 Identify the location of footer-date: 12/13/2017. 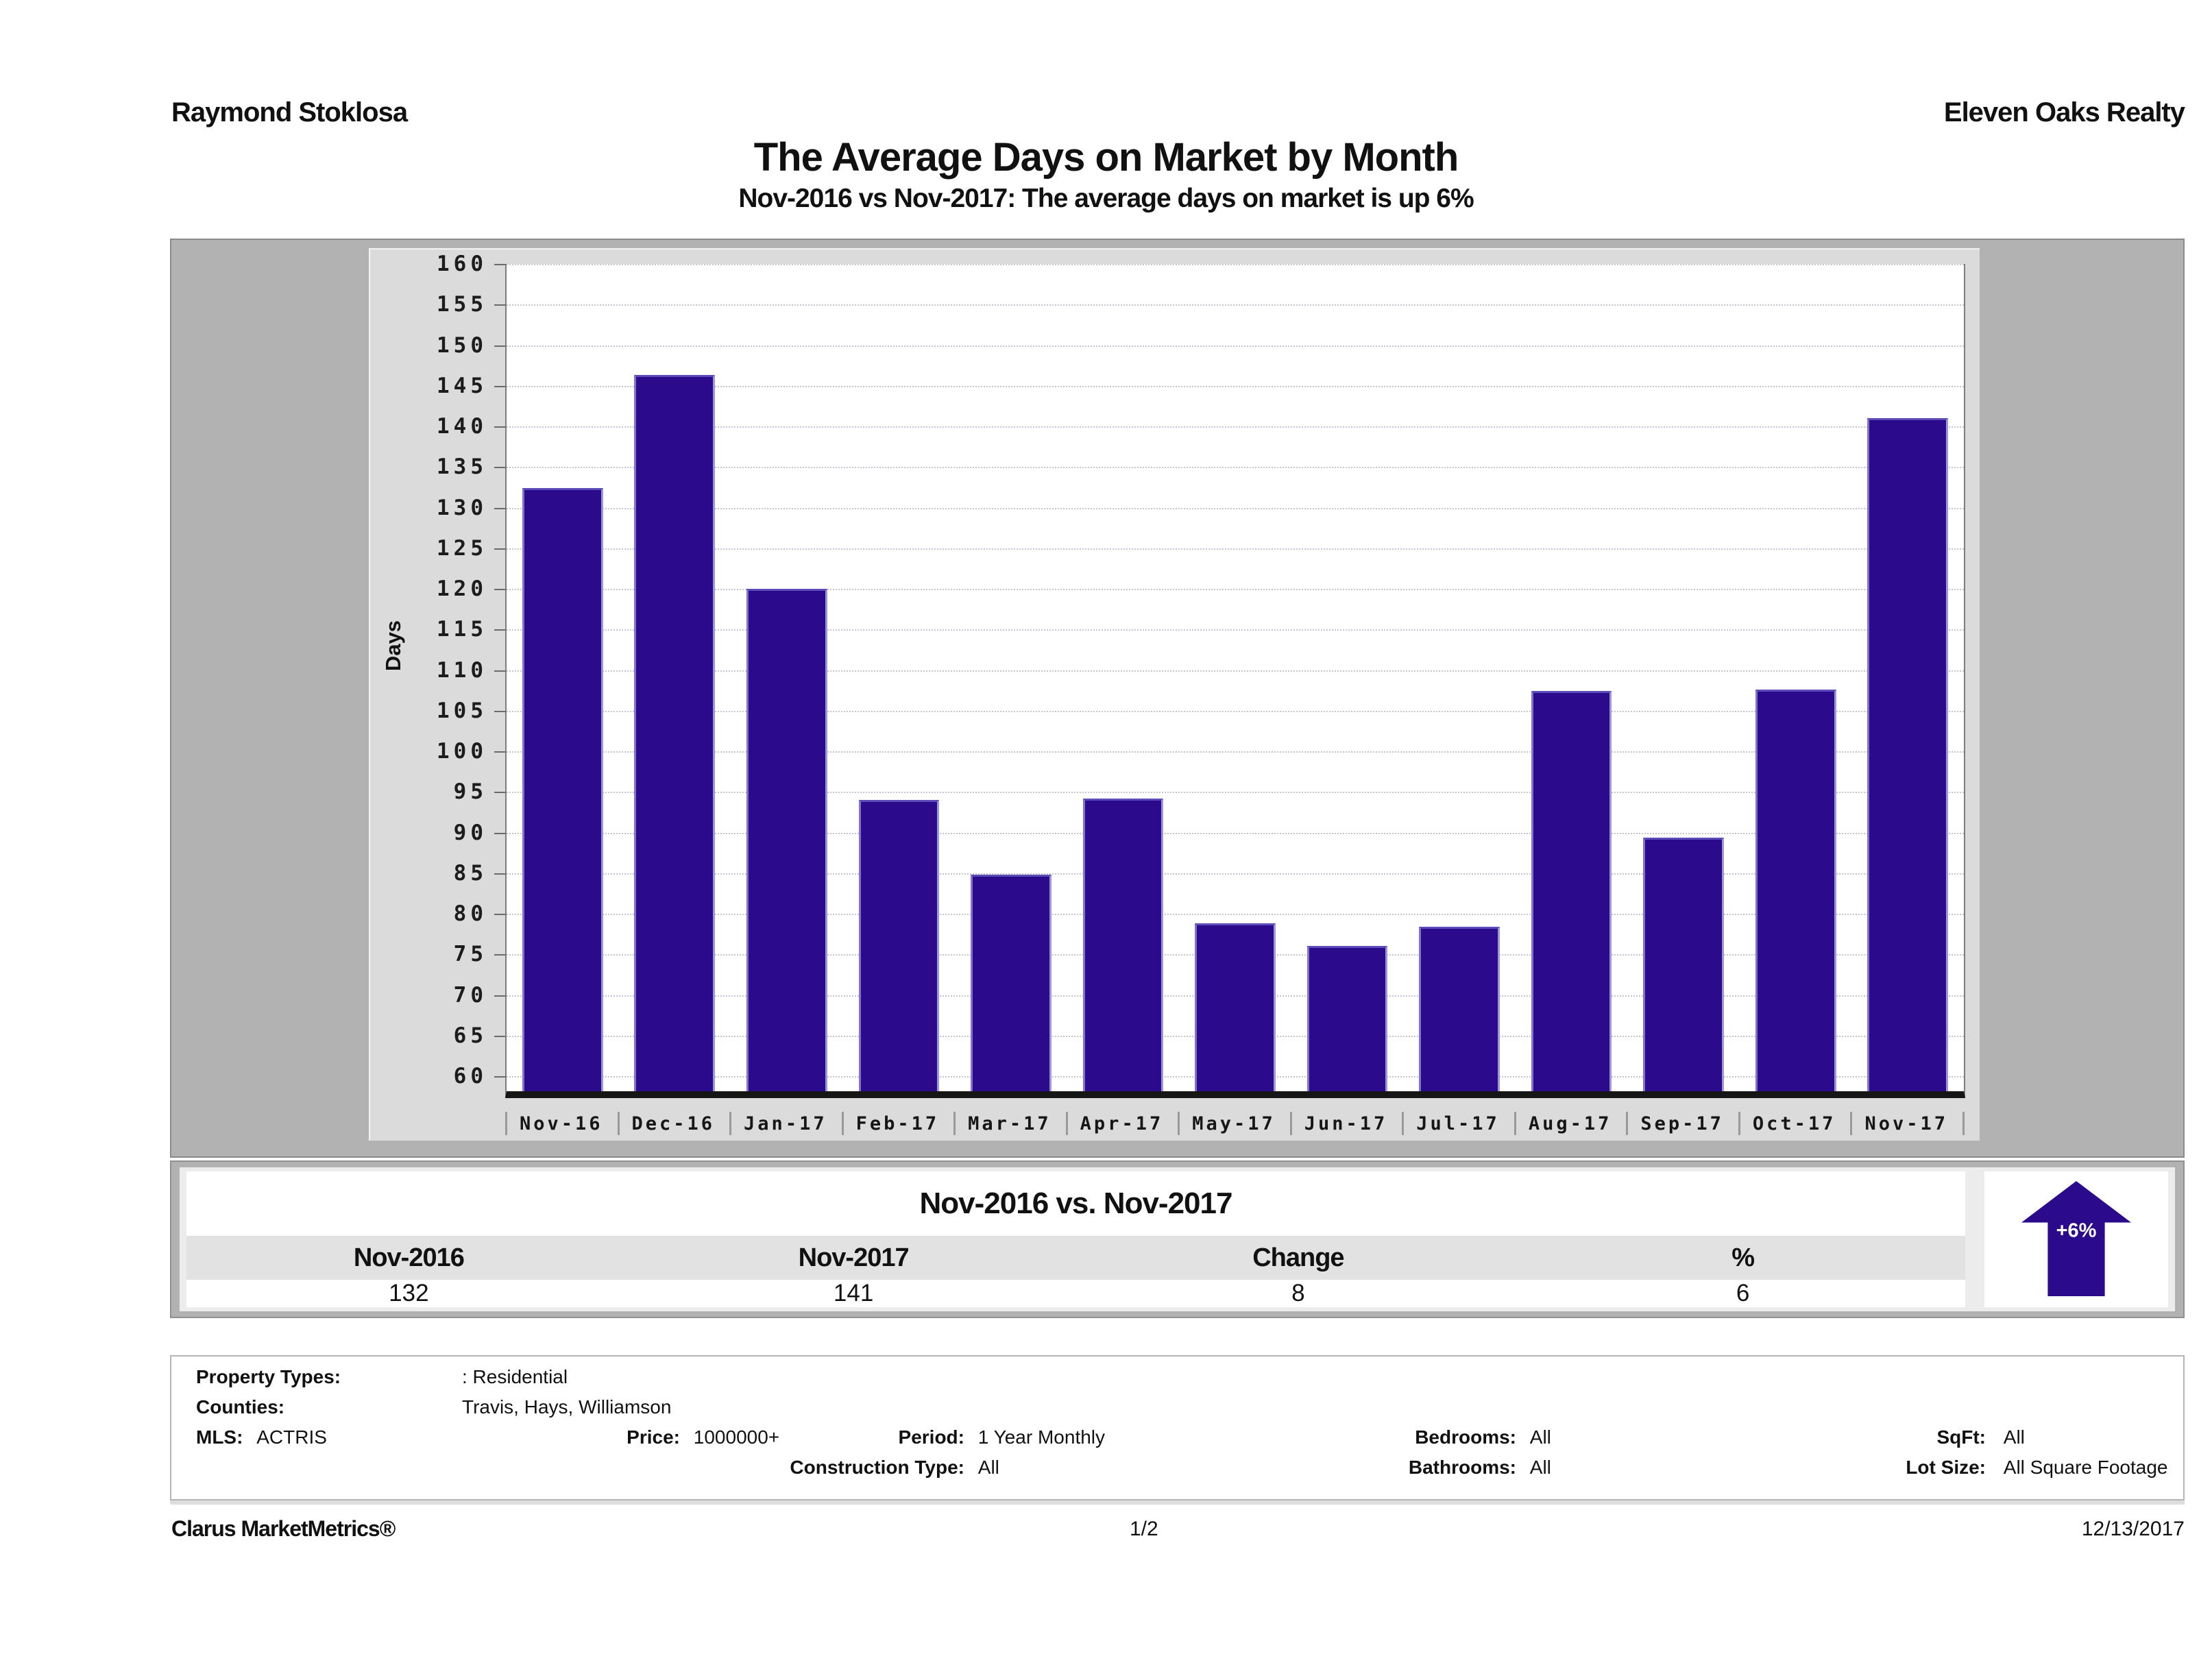
(2133, 1529).